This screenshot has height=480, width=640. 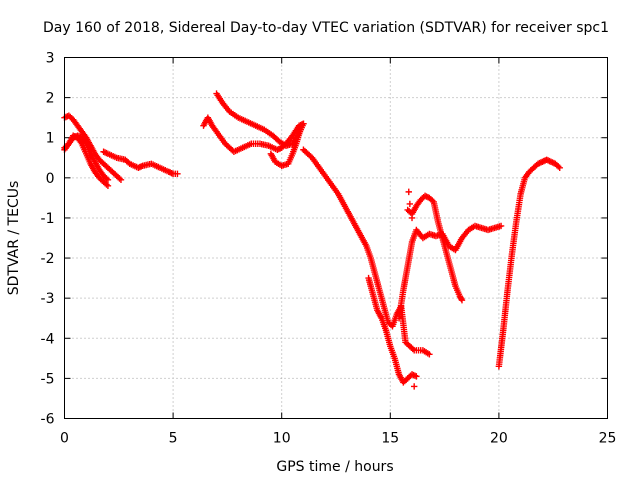 I want to click on series-arc5, so click(x=253, y=134).